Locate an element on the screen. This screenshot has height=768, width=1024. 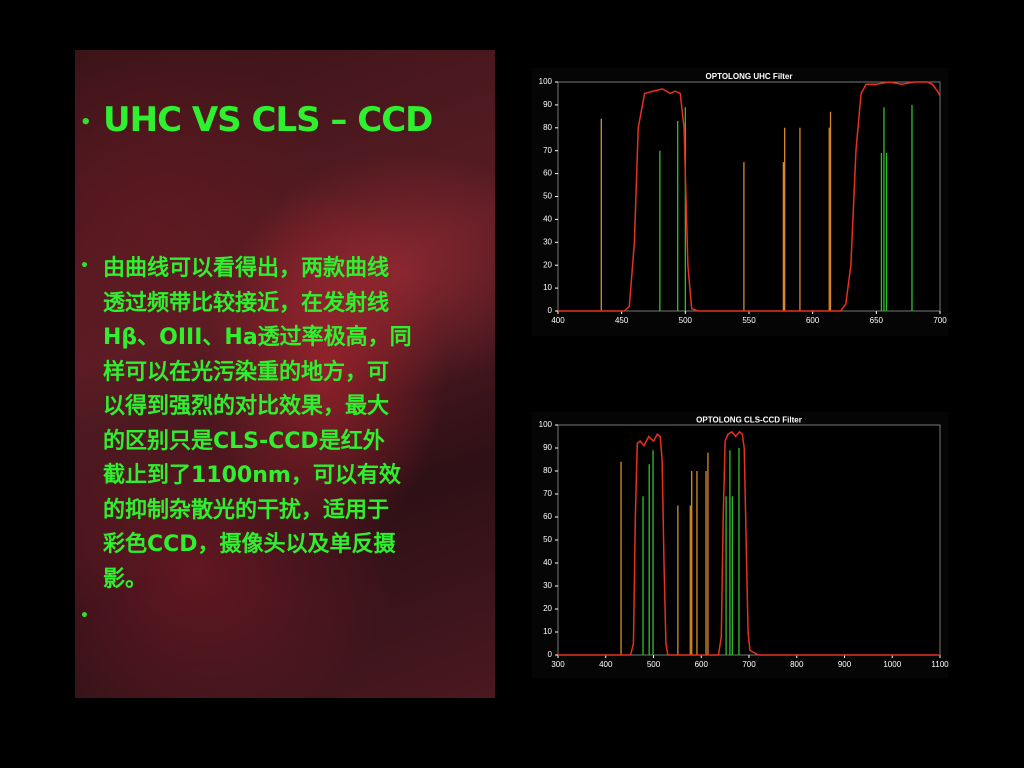
x-tick-label: 1000 is located at coordinates (892, 664).